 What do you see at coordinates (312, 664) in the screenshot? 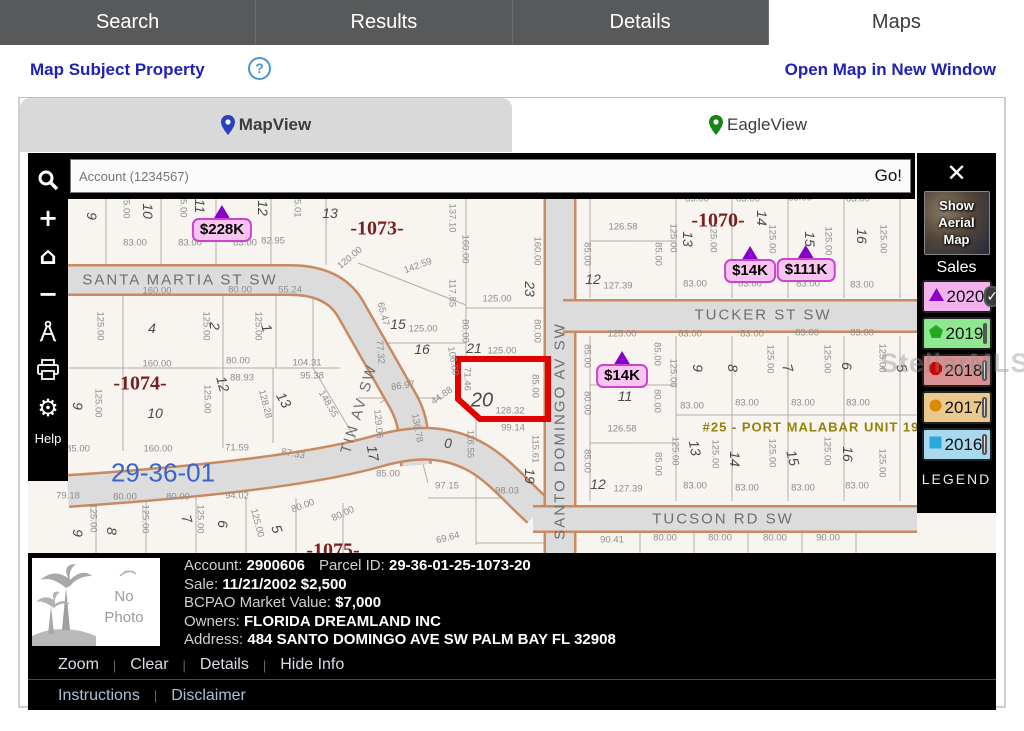
I see `hide-info-link: Hide Info` at bounding box center [312, 664].